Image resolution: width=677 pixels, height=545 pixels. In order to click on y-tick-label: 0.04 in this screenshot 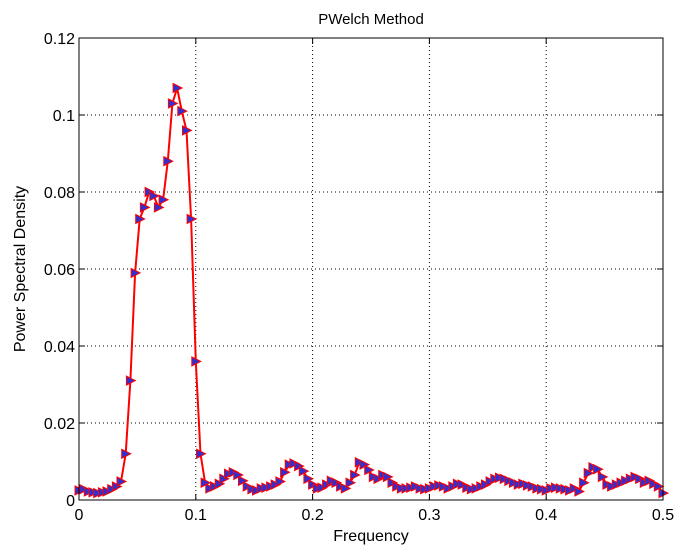, I will do `click(59, 347)`.